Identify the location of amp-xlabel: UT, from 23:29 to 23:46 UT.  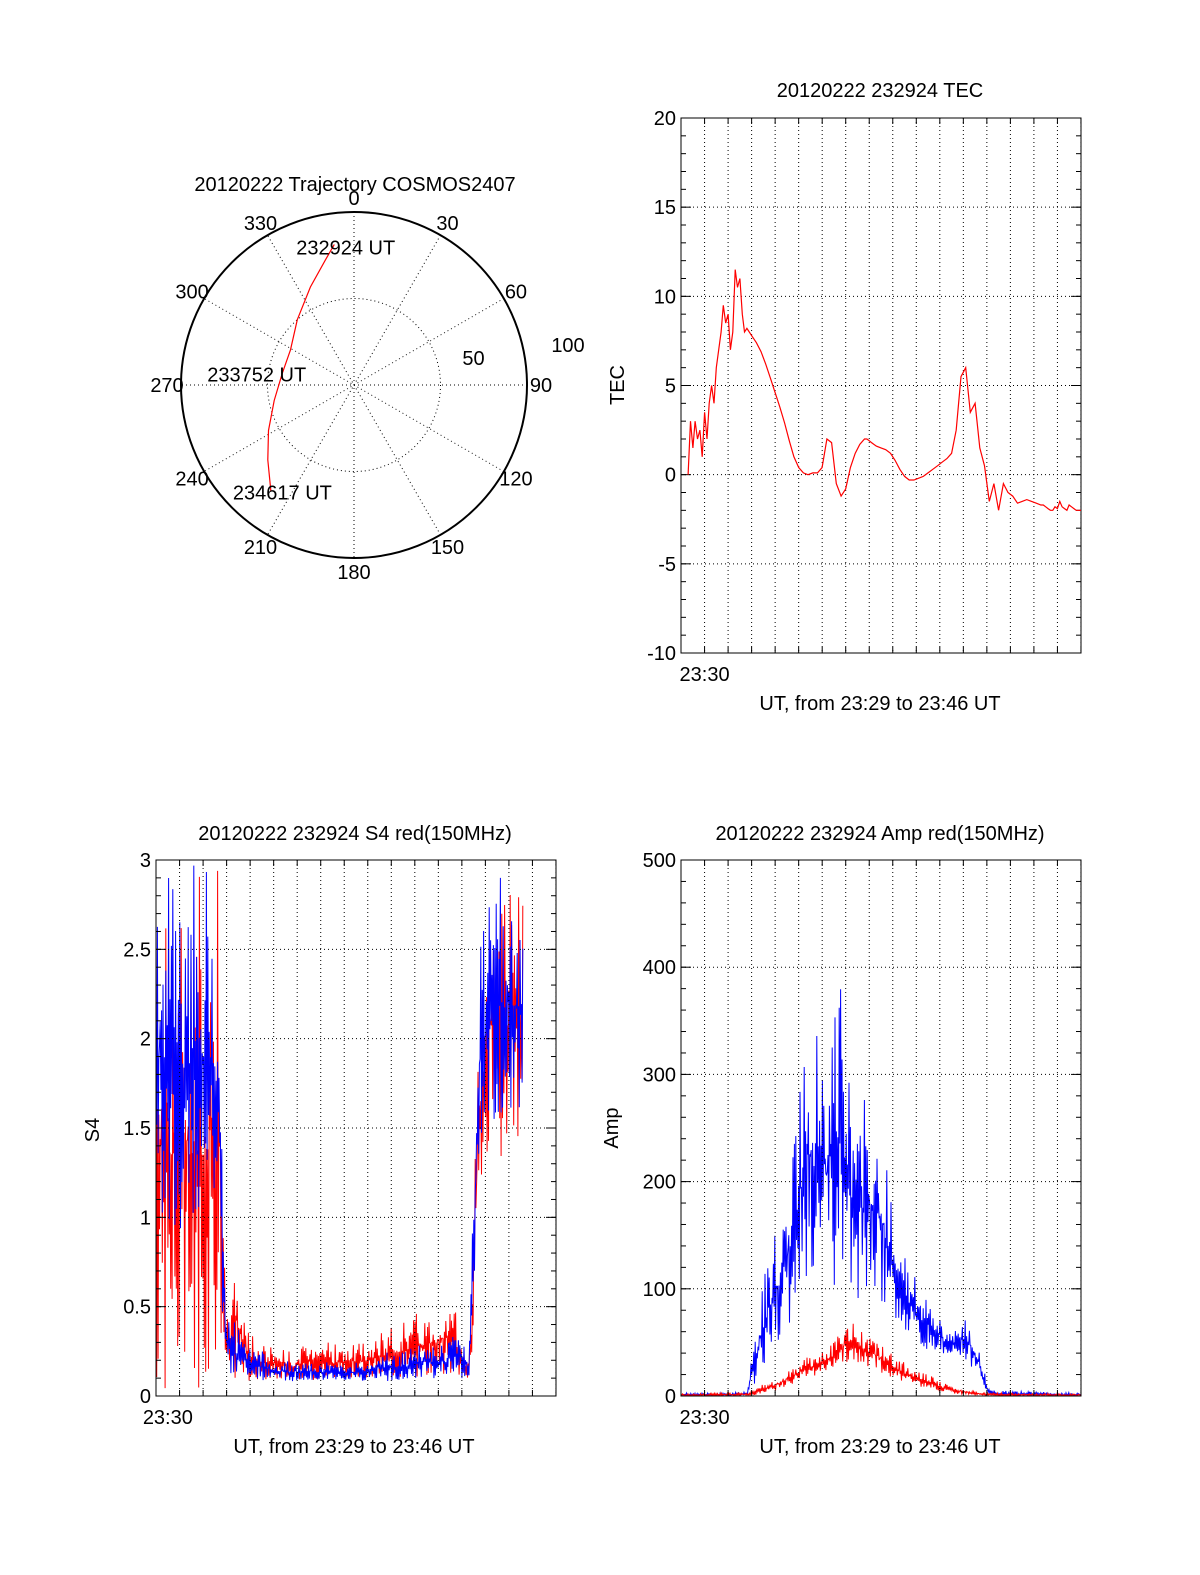
(879, 1447).